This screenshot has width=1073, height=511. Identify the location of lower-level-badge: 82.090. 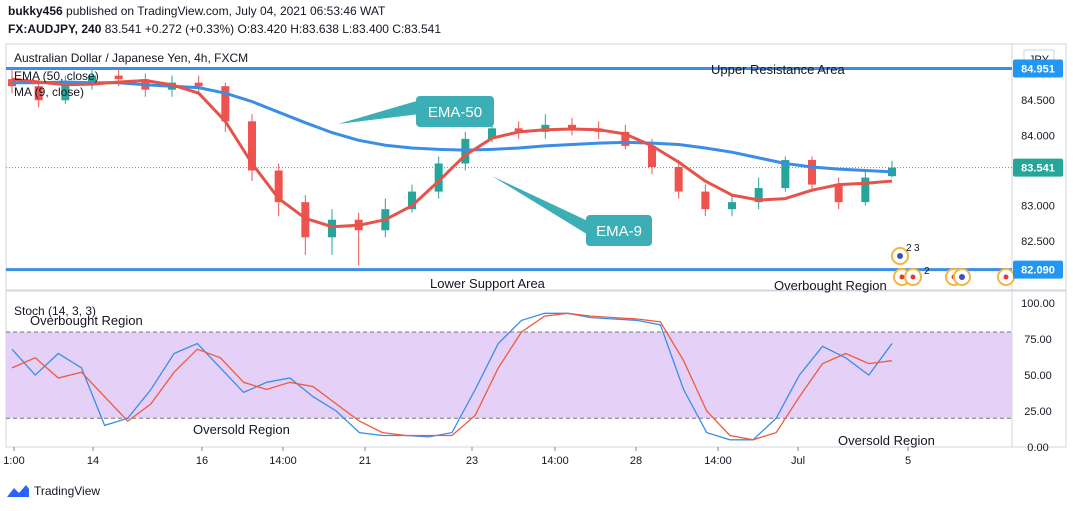
(1038, 271).